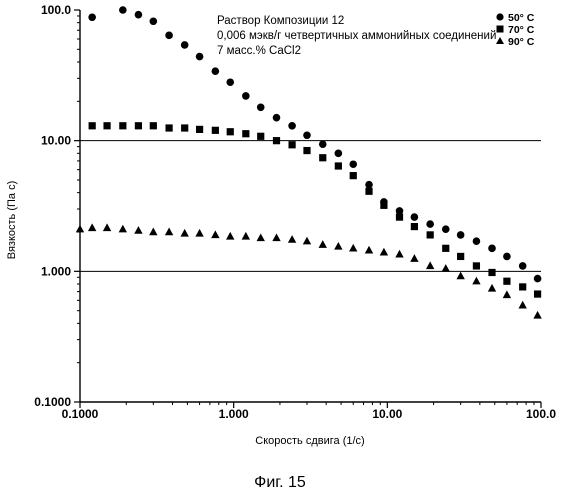 The width and height of the screenshot is (563, 500). Describe the element at coordinates (12, 220) in the screenshot. I see `y-axis-title: Вязкость (Па с)` at that location.